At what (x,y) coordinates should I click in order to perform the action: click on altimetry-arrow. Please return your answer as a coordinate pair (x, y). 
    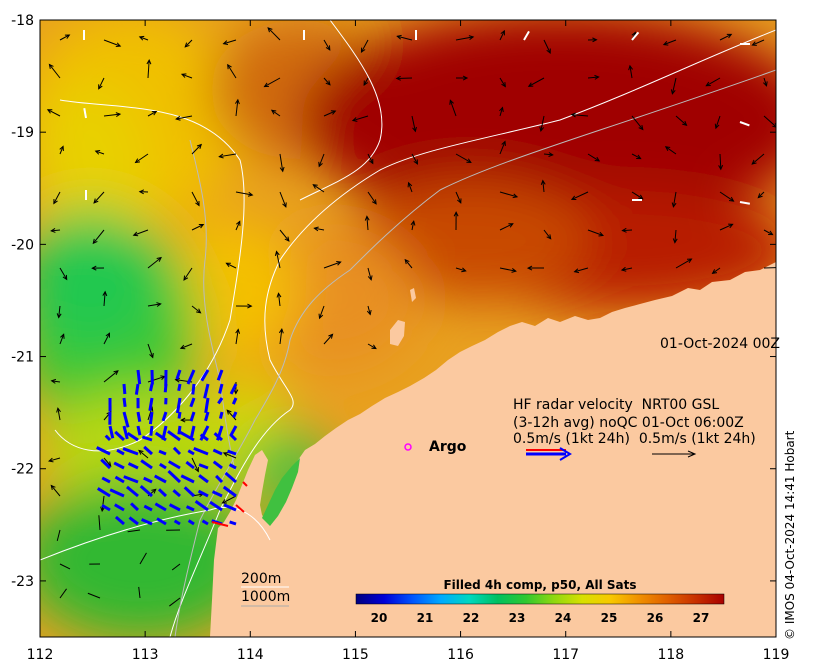
    Looking at the image, I should click on (744, 124).